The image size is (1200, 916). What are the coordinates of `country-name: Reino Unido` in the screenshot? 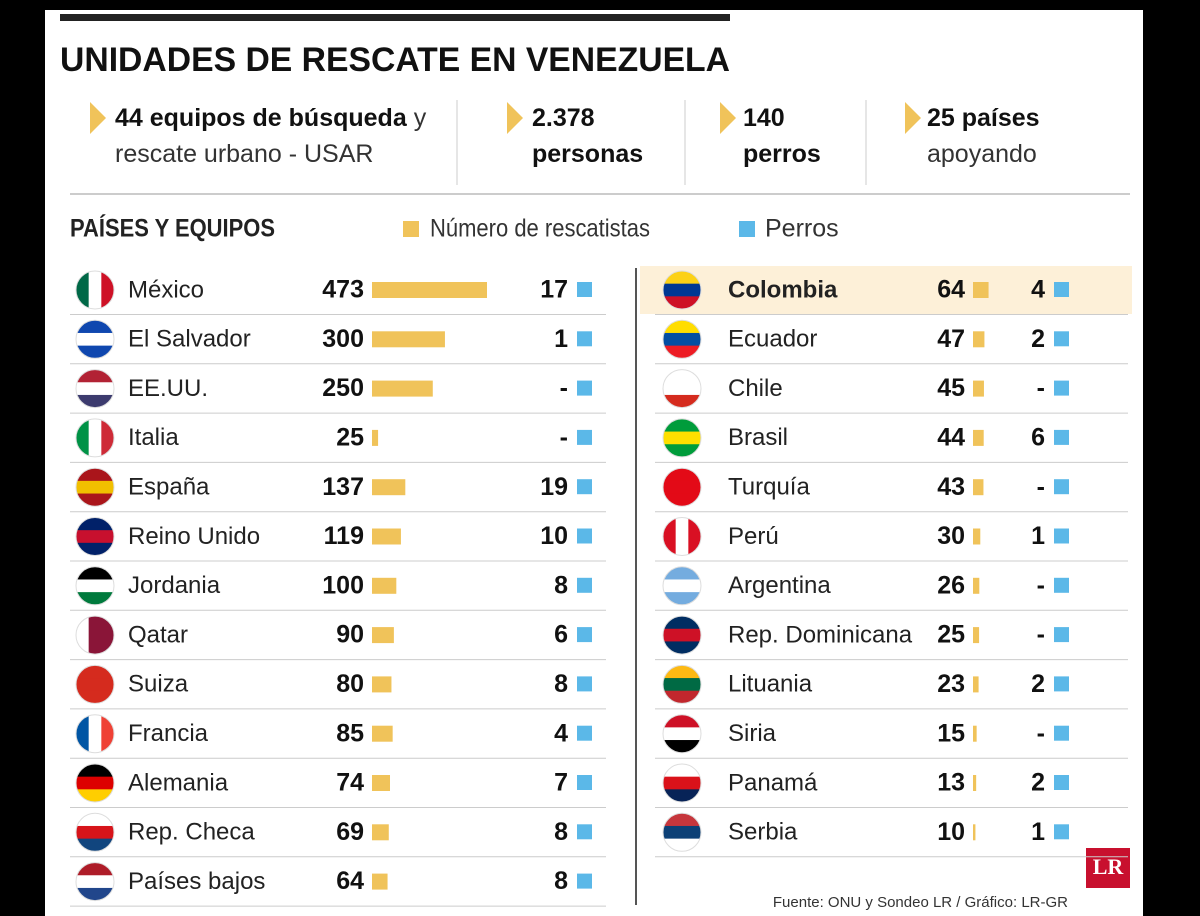 It's located at (194, 536).